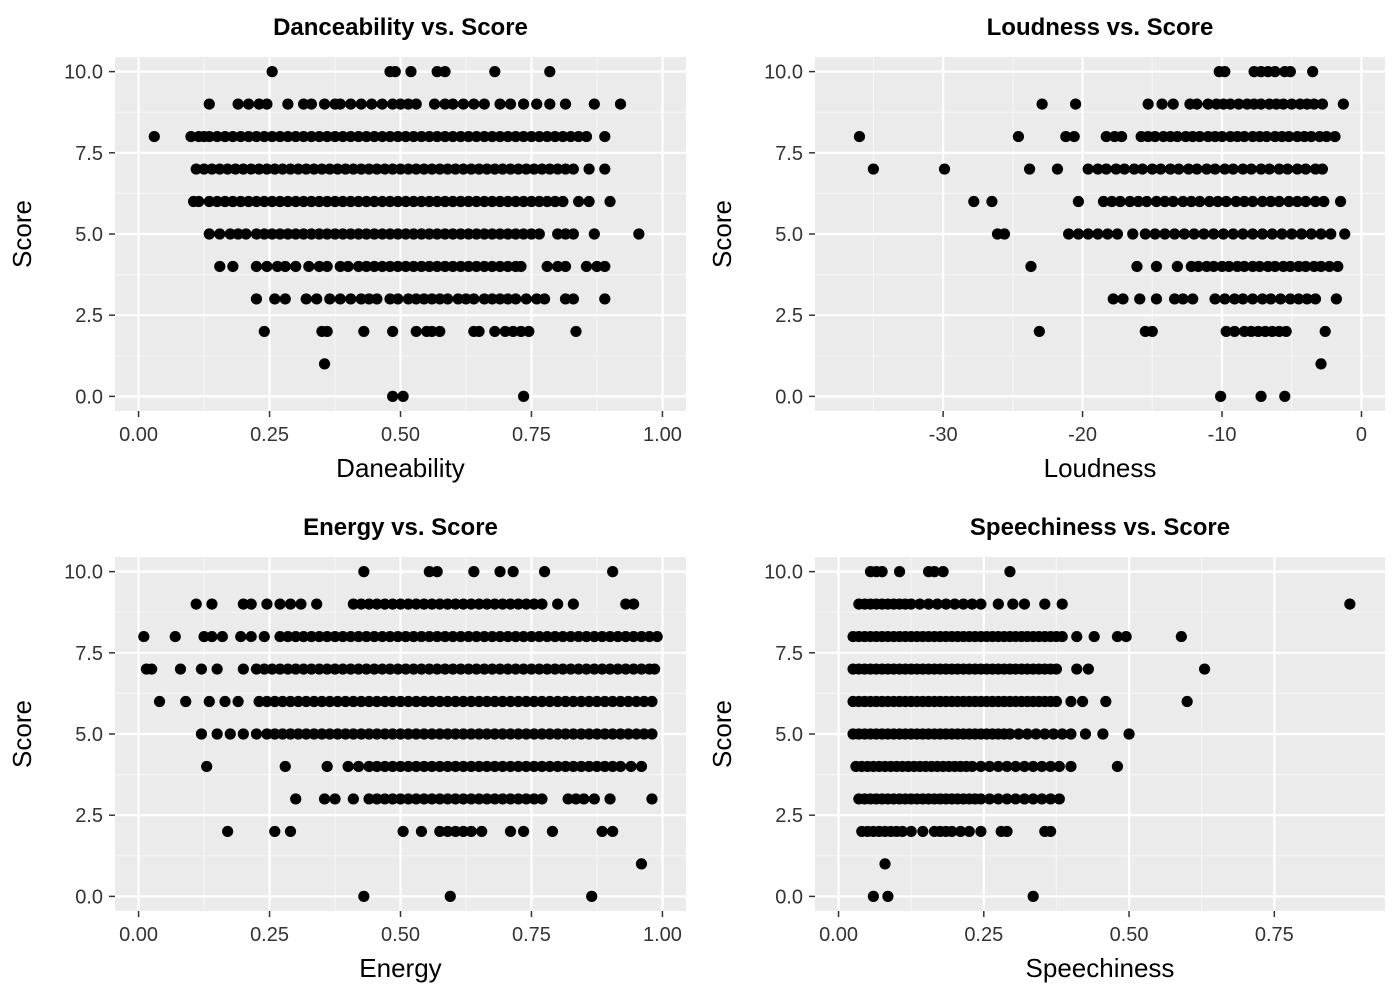 The height and width of the screenshot is (1000, 1400). I want to click on x-axis-title: Energy, so click(400, 968).